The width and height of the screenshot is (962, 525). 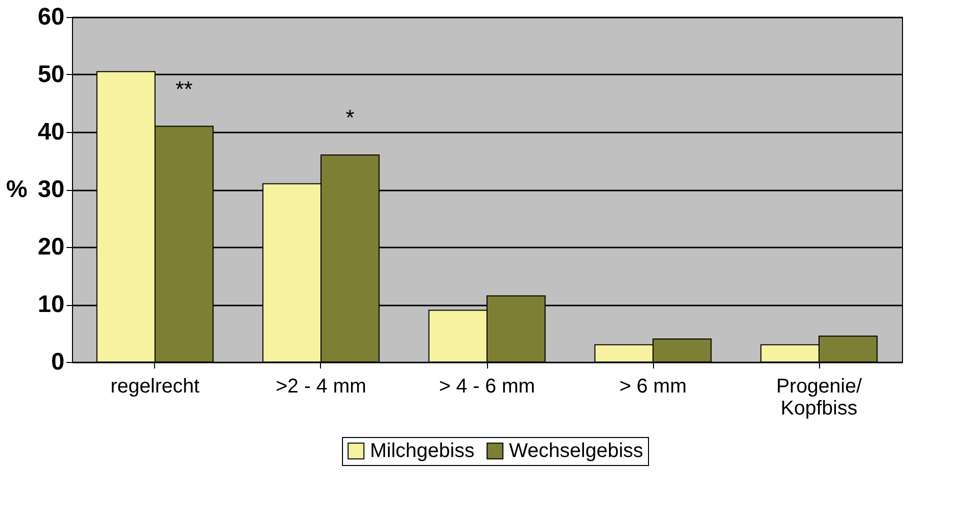 What do you see at coordinates (57, 362) in the screenshot?
I see `y-tick-label: 0` at bounding box center [57, 362].